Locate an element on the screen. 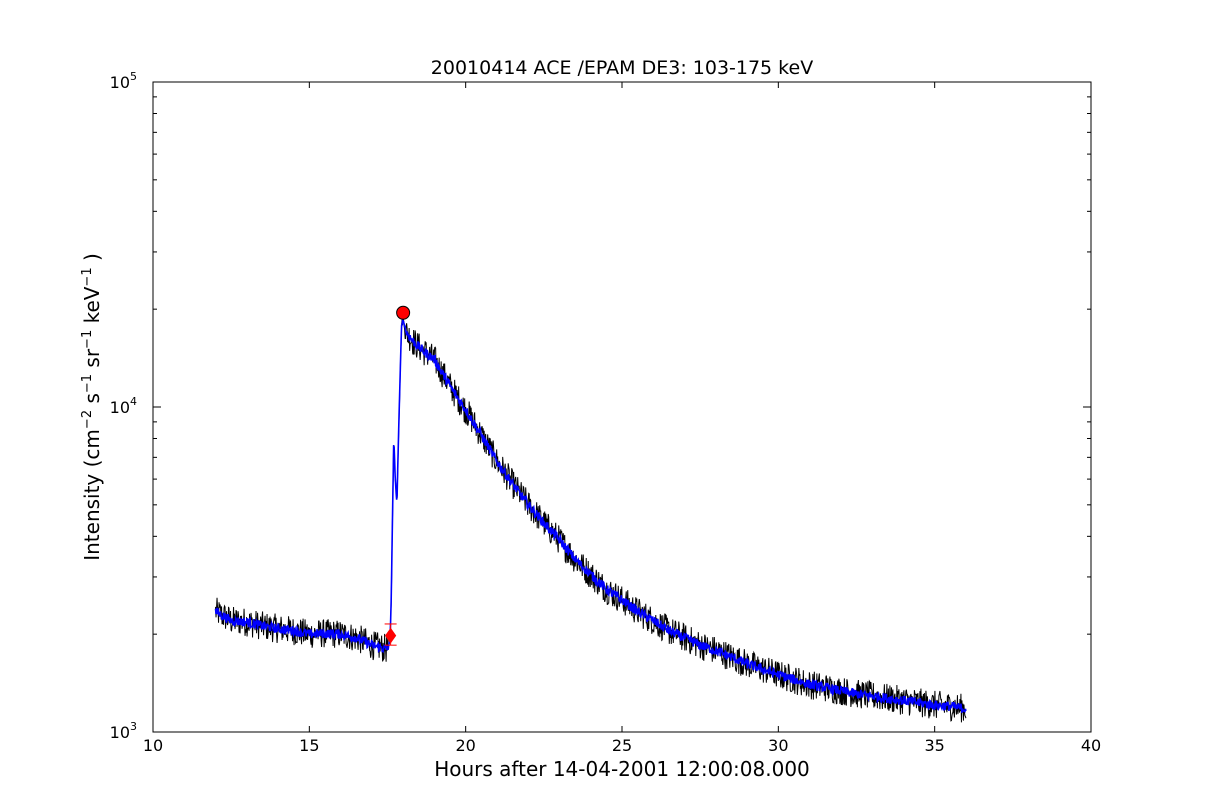 This screenshot has width=1212, height=812. x-tick-label: 40 is located at coordinates (1091, 745).